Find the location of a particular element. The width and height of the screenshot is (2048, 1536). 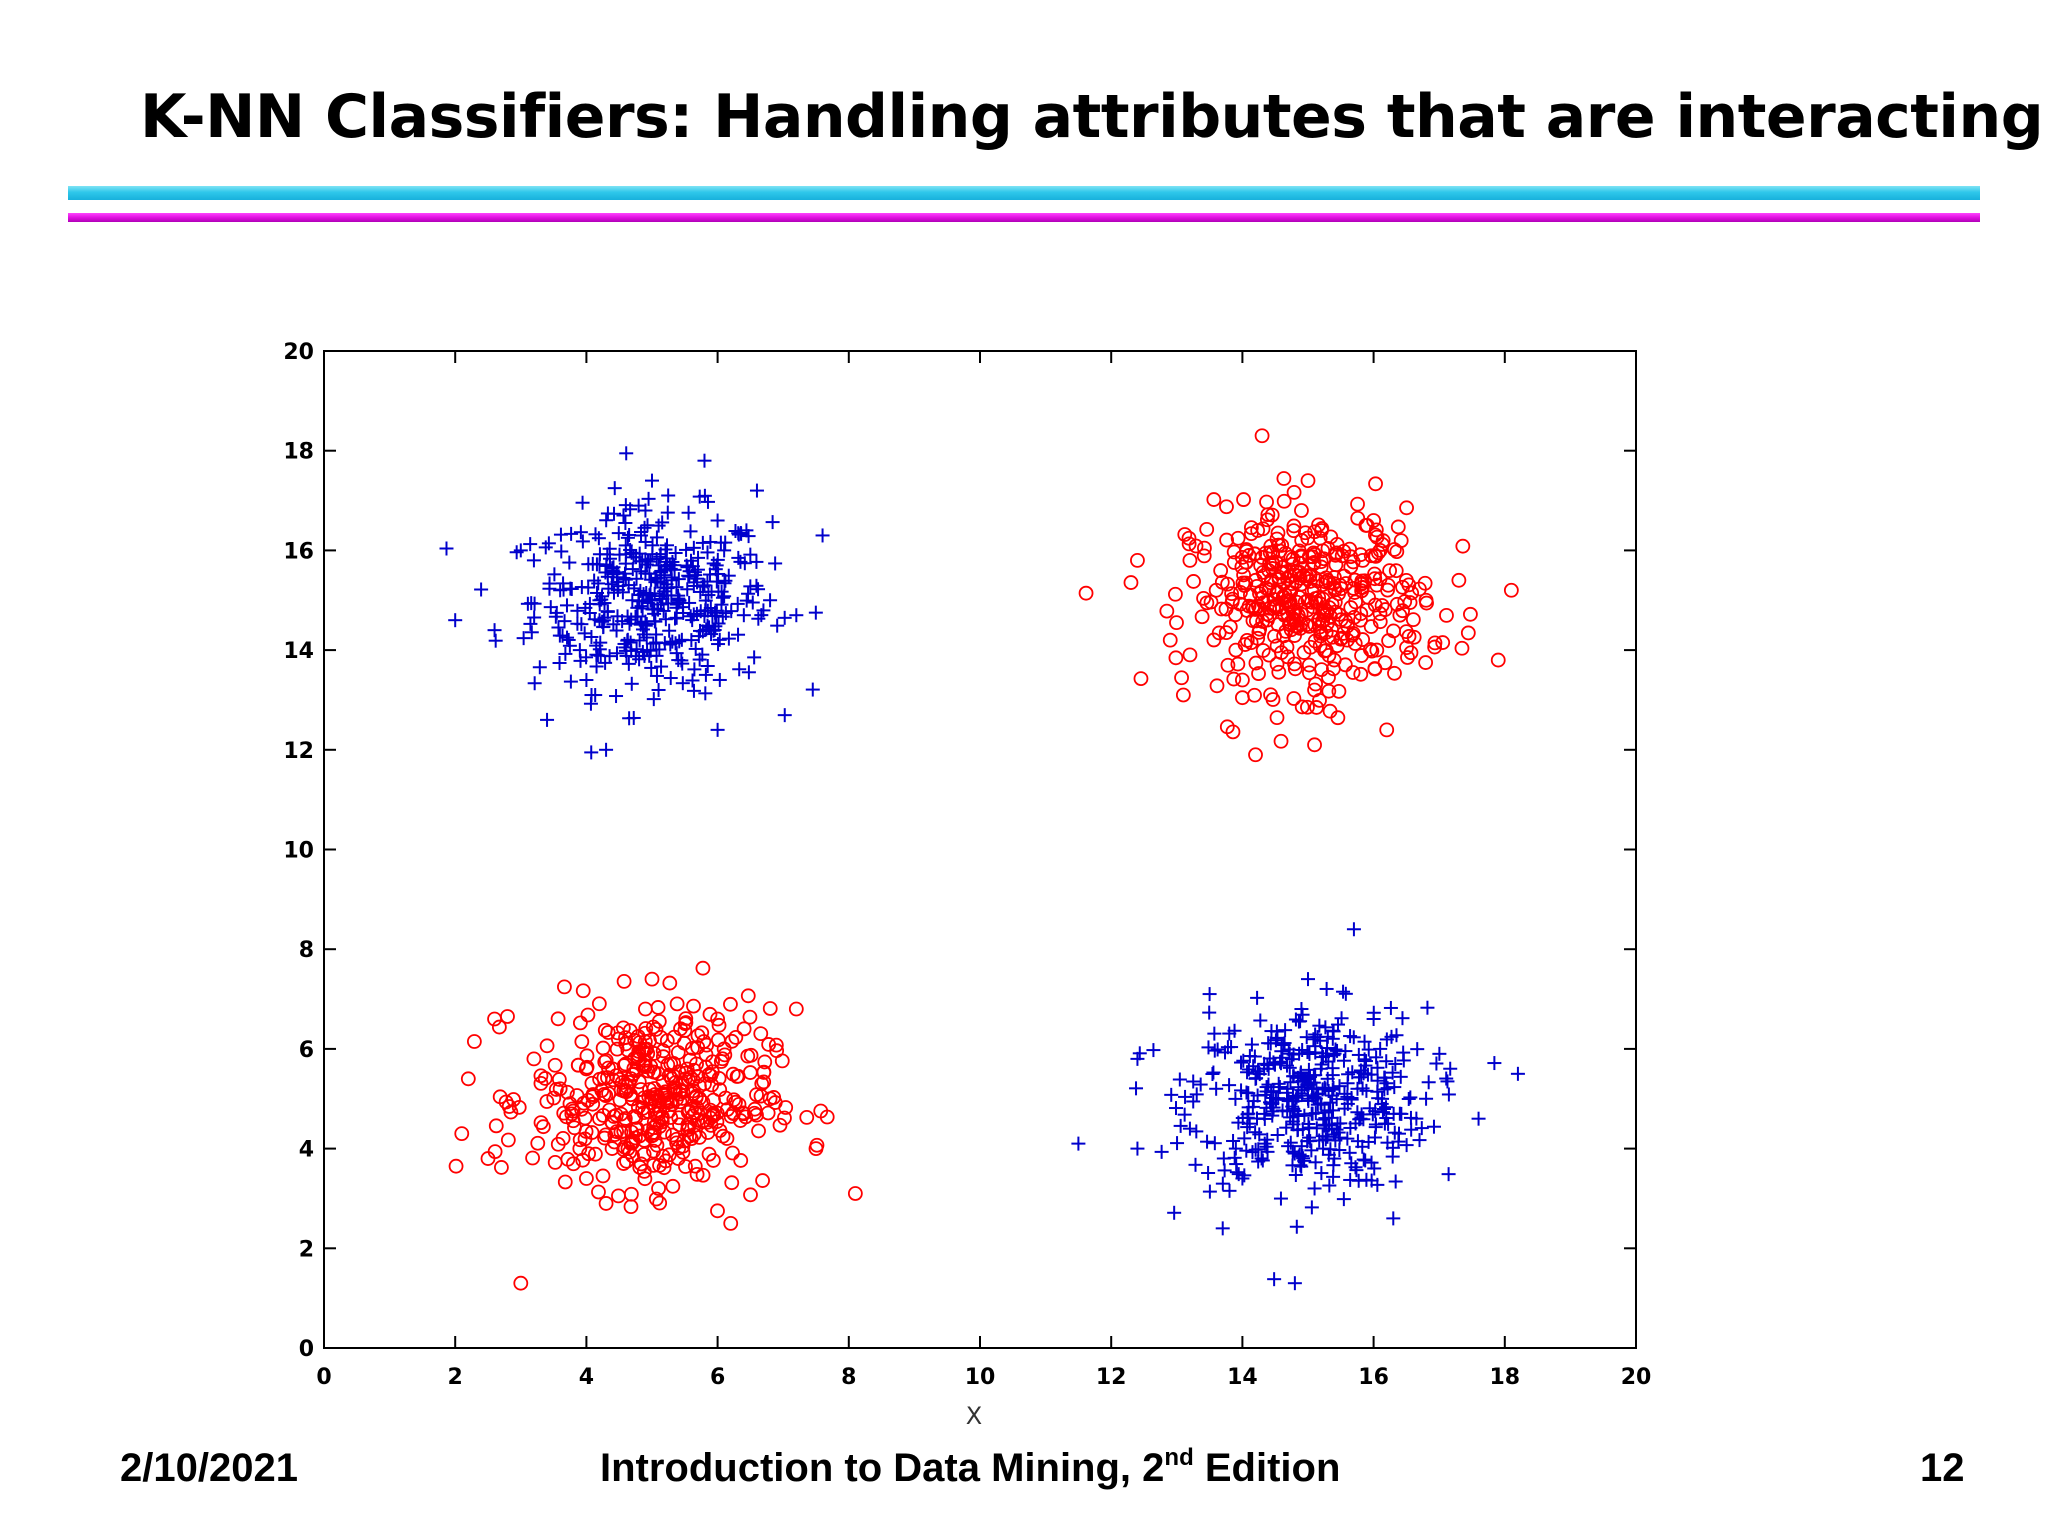

y-tick-label: 2 is located at coordinates (306, 1249).